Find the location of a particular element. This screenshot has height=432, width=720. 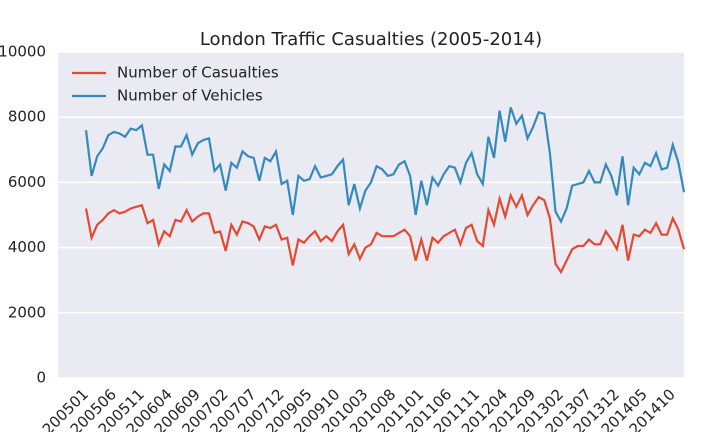

y-tick-label: 2000 is located at coordinates (27, 312).